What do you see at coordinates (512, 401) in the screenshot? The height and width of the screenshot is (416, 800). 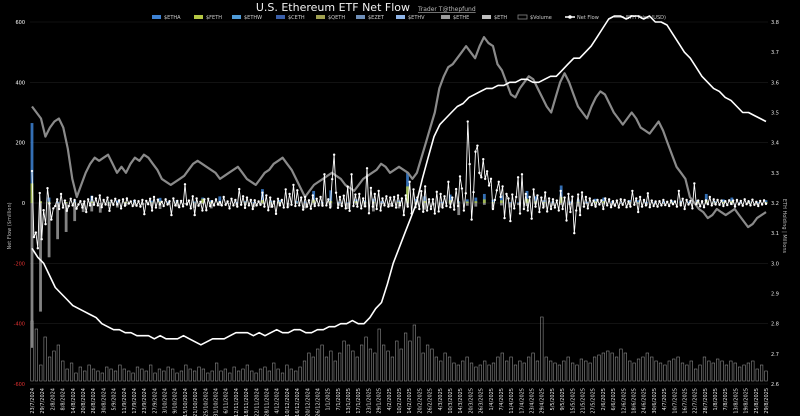 I see `x-tick-label: 11/4/2025` at bounding box center [512, 401].